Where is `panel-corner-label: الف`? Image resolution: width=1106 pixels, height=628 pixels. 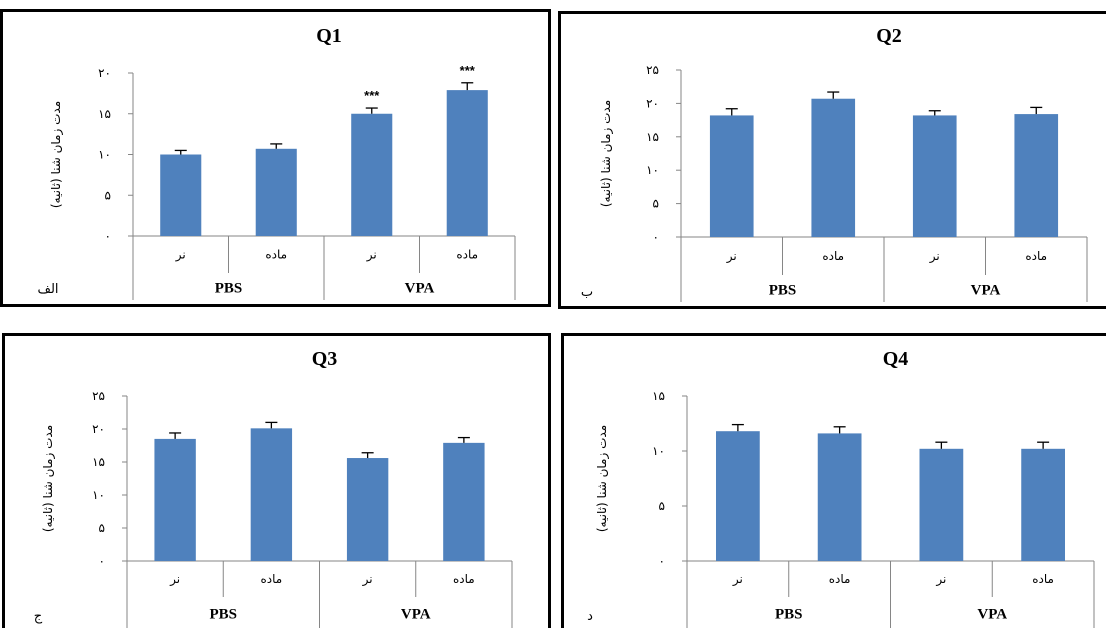
panel-corner-label: الف is located at coordinates (47, 289).